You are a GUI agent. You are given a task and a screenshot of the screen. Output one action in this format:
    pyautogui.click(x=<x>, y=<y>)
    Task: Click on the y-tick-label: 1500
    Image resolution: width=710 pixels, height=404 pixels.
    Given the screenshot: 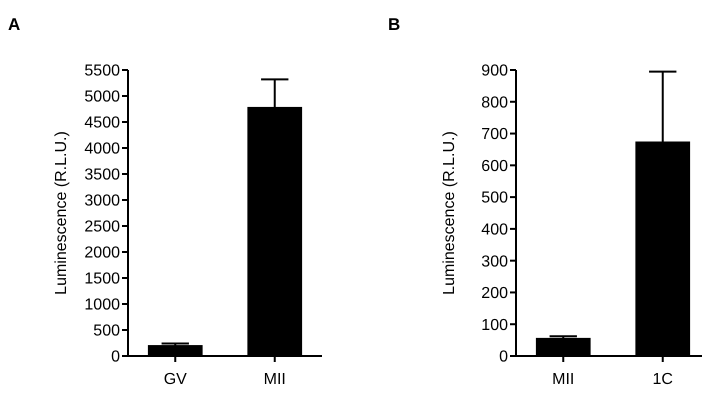 What is the action you would take?
    pyautogui.click(x=102, y=279)
    